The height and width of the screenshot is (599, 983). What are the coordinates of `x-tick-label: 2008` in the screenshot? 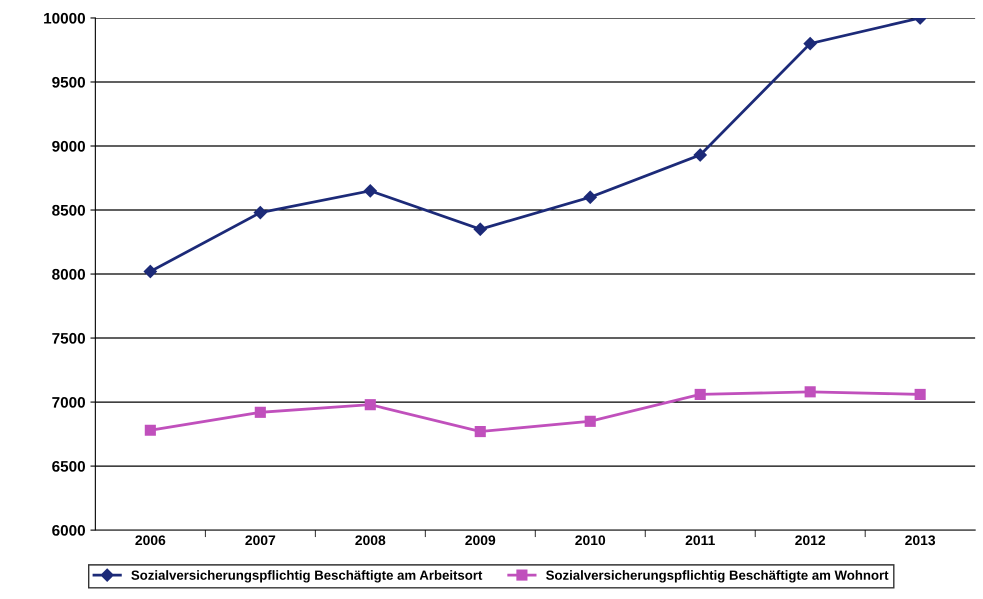 It's located at (370, 540).